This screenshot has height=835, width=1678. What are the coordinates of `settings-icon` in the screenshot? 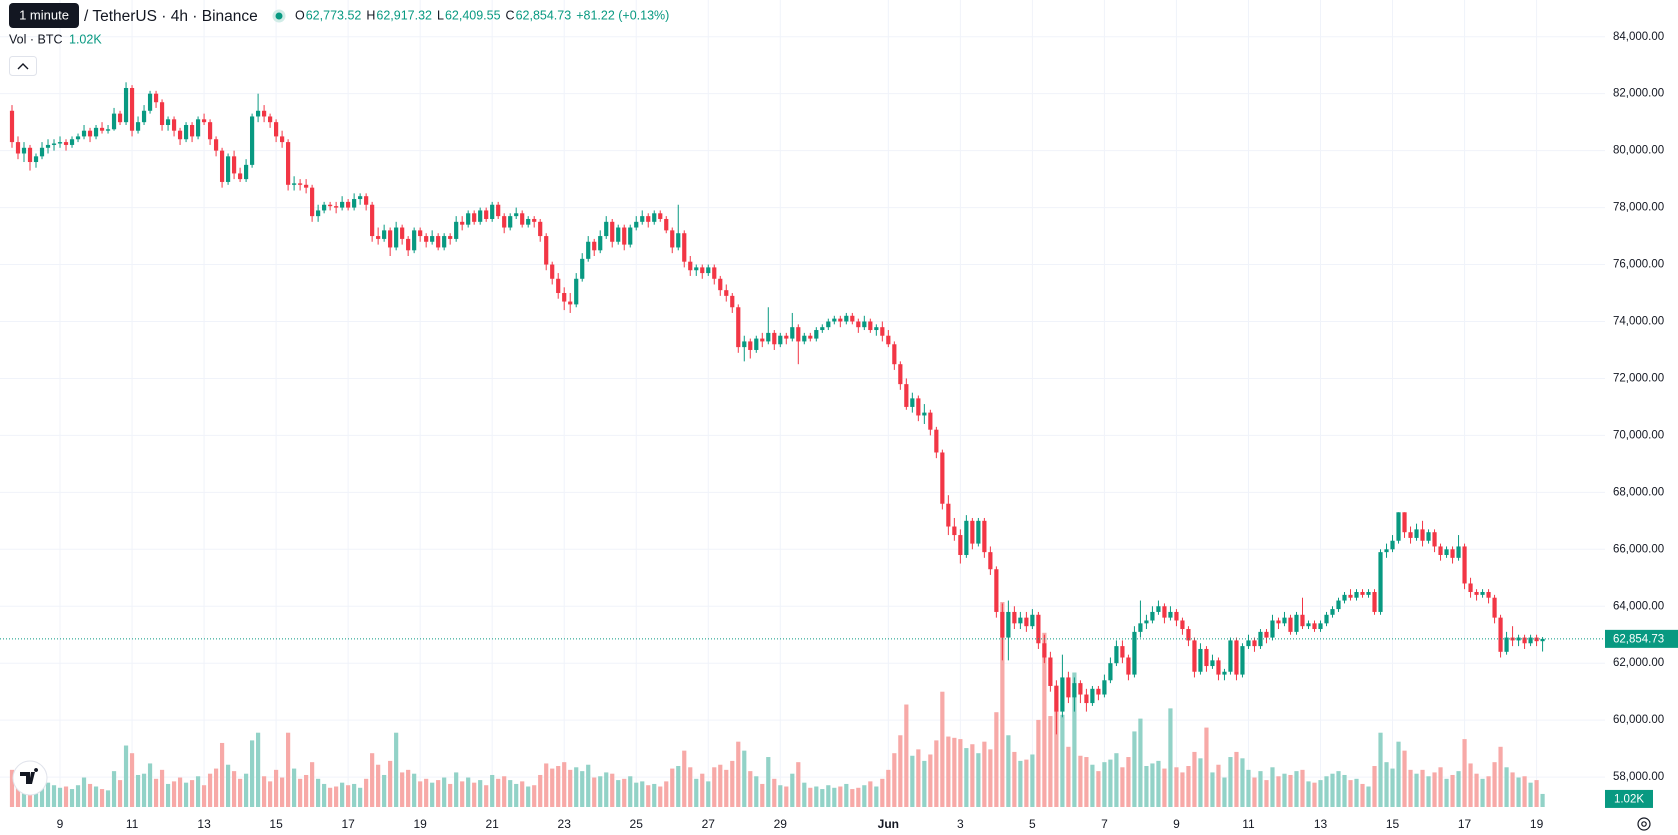 It's located at (1644, 824).